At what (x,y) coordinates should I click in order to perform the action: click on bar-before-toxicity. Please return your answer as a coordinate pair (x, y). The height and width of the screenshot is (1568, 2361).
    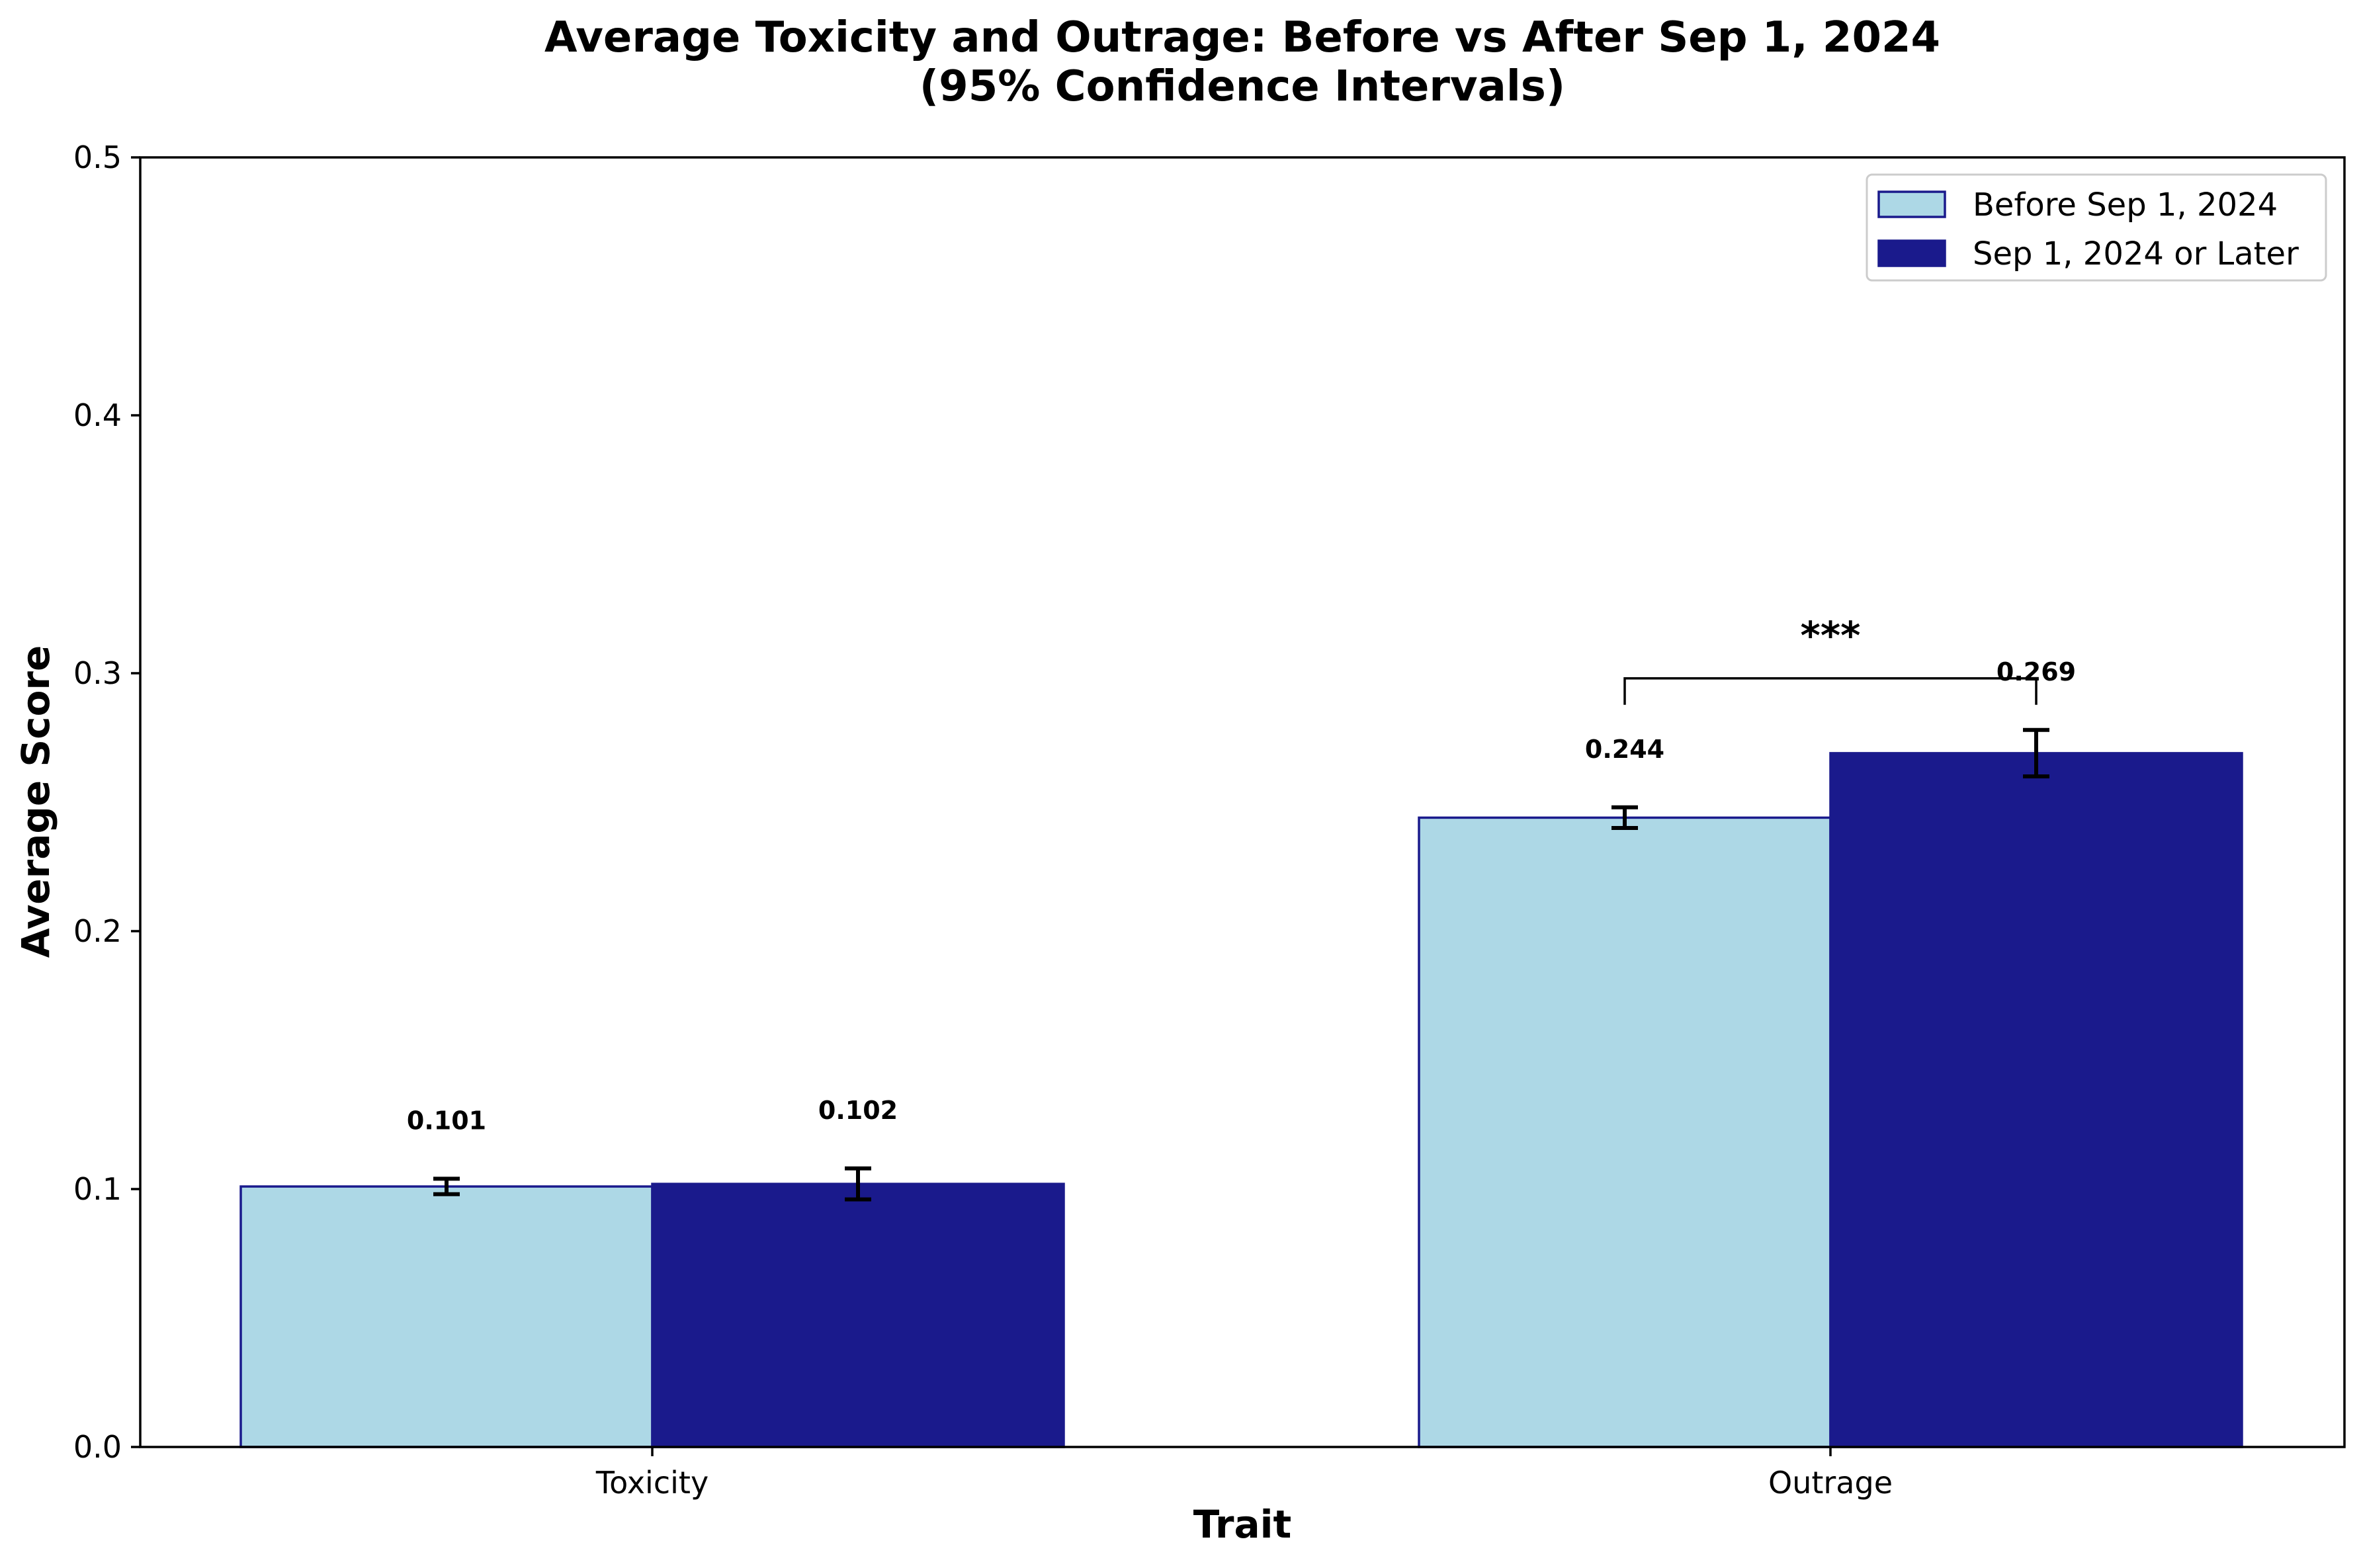
    Looking at the image, I should click on (446, 1316).